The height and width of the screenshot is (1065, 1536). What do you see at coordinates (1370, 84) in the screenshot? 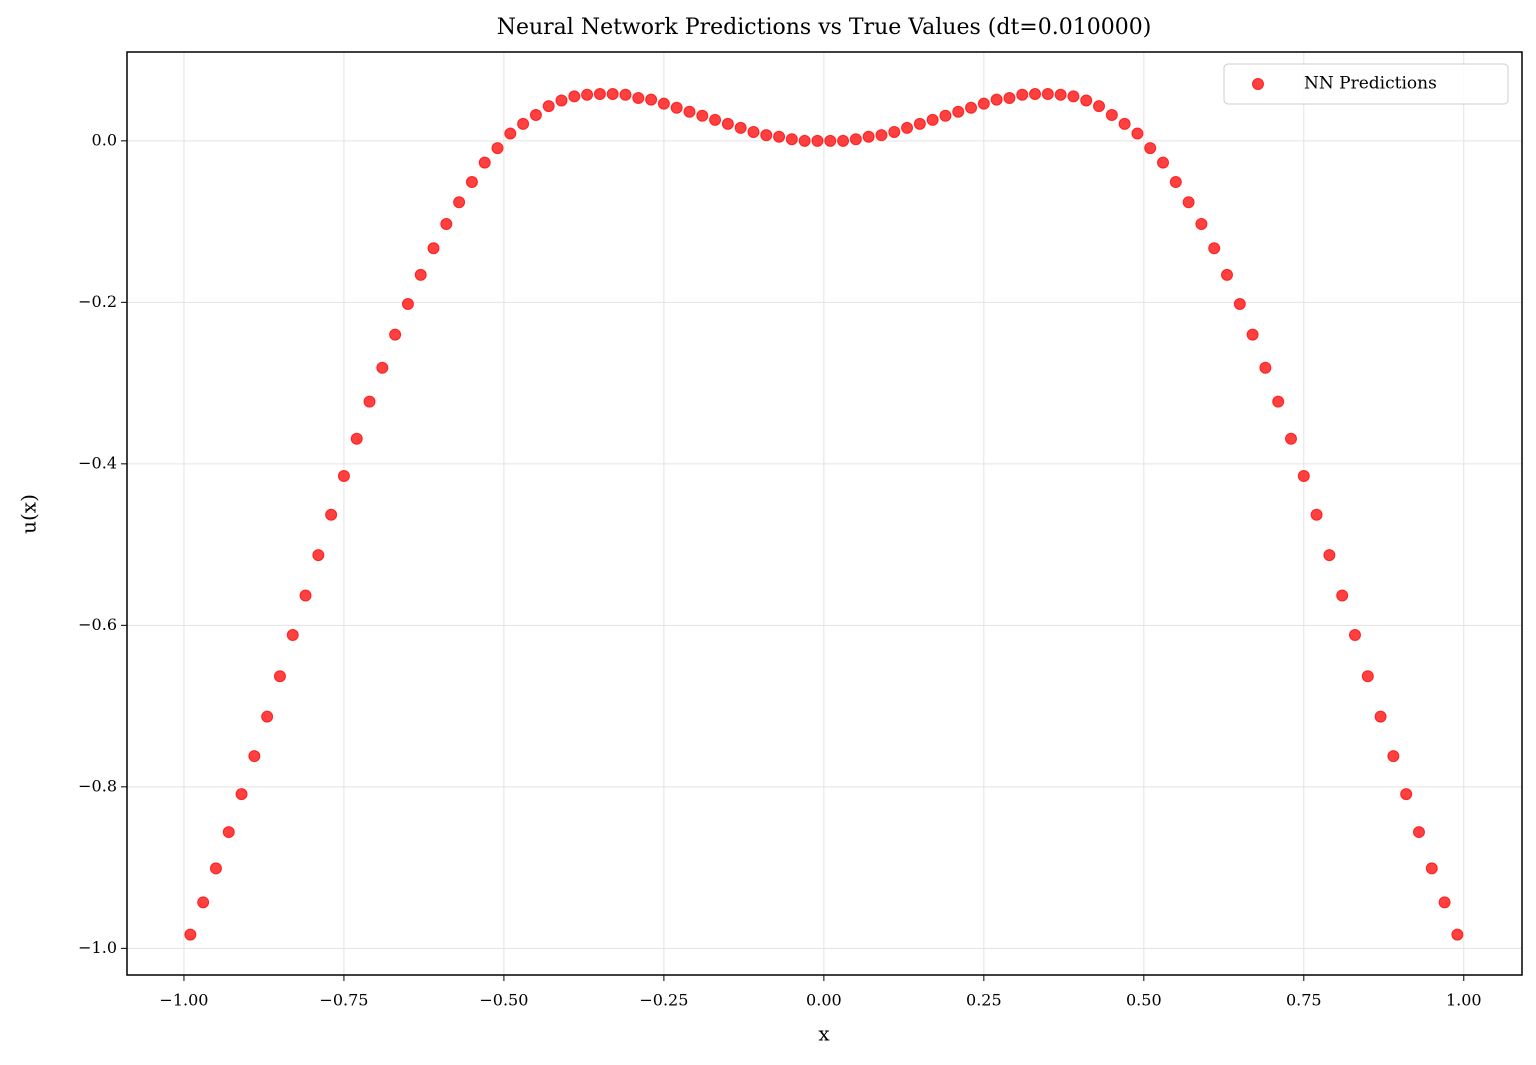
I see `legend-label: NN Predictions` at bounding box center [1370, 84].